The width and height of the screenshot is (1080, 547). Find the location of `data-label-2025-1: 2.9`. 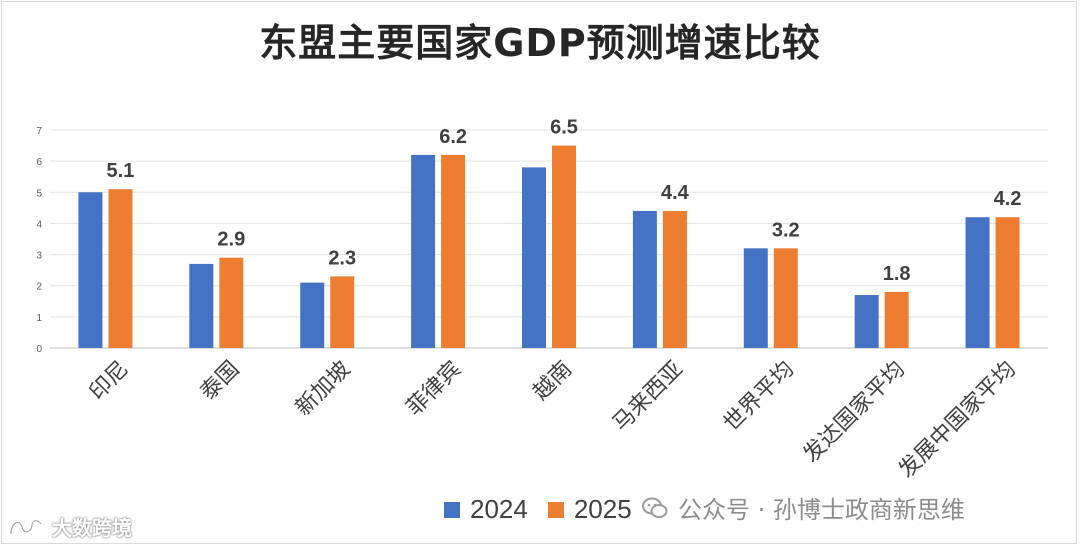

data-label-2025-1: 2.9 is located at coordinates (231, 240).